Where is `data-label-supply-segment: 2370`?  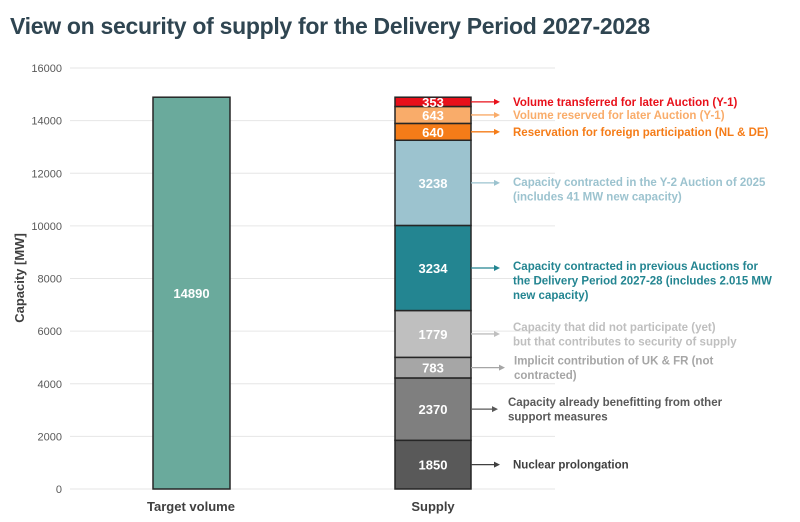
data-label-supply-segment: 2370 is located at coordinates (433, 409).